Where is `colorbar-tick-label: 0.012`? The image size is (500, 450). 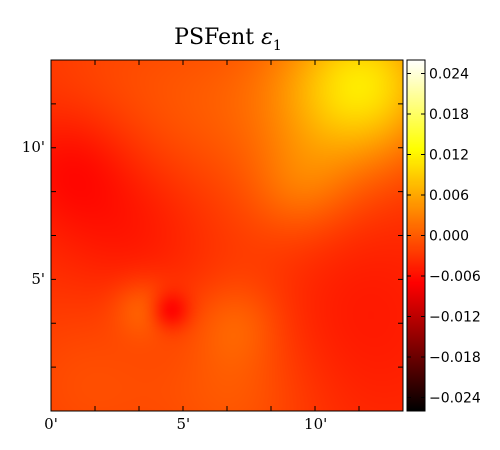
colorbar-tick-label: 0.012 is located at coordinates (449, 156).